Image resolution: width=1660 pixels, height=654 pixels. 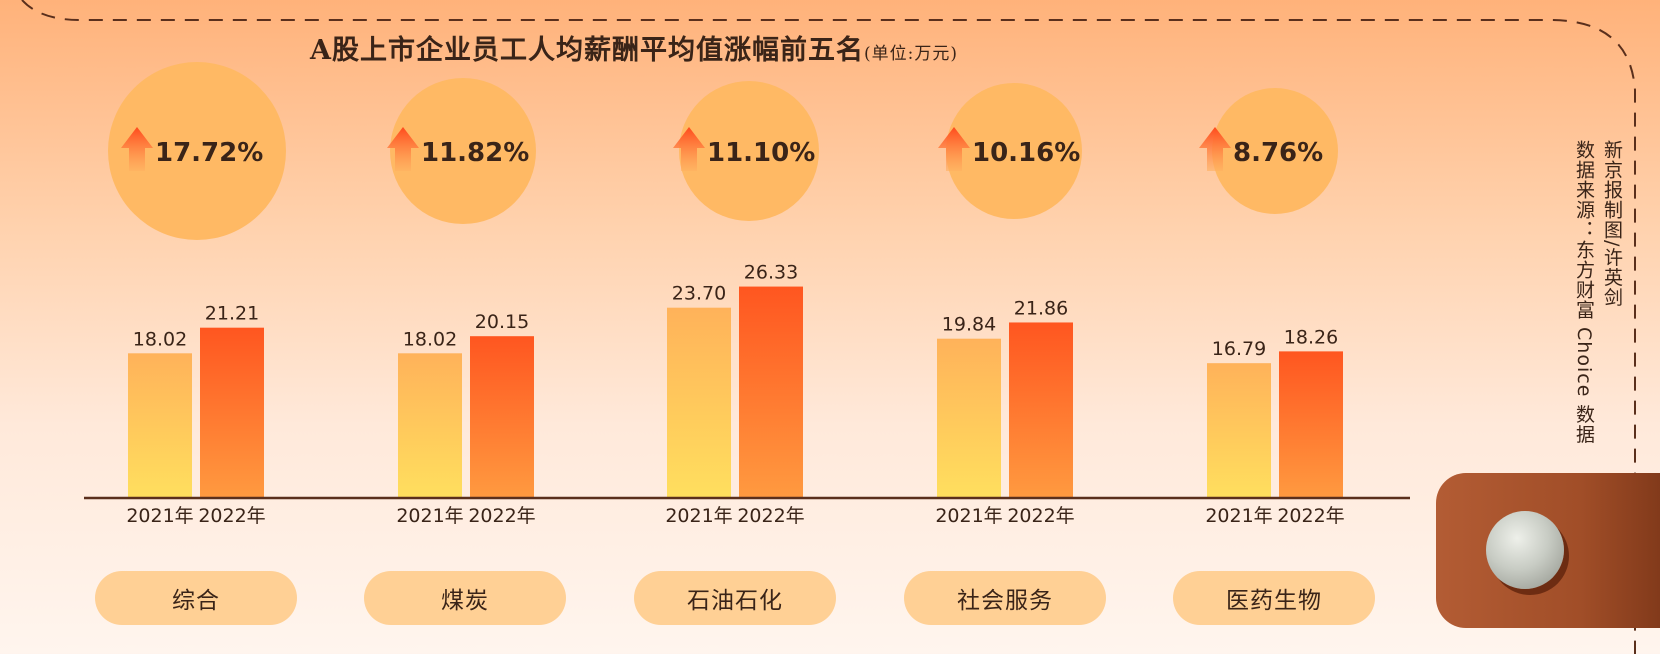 I want to click on category-label: 石油石化, so click(x=735, y=598).